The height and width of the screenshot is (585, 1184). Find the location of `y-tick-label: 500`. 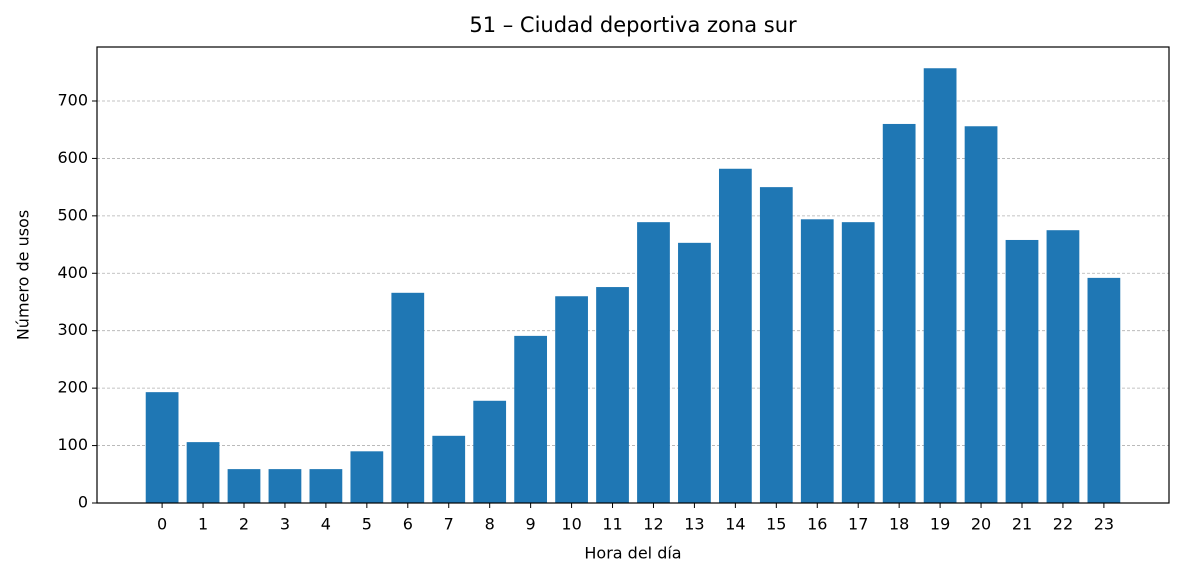

y-tick-label: 500 is located at coordinates (72, 214).